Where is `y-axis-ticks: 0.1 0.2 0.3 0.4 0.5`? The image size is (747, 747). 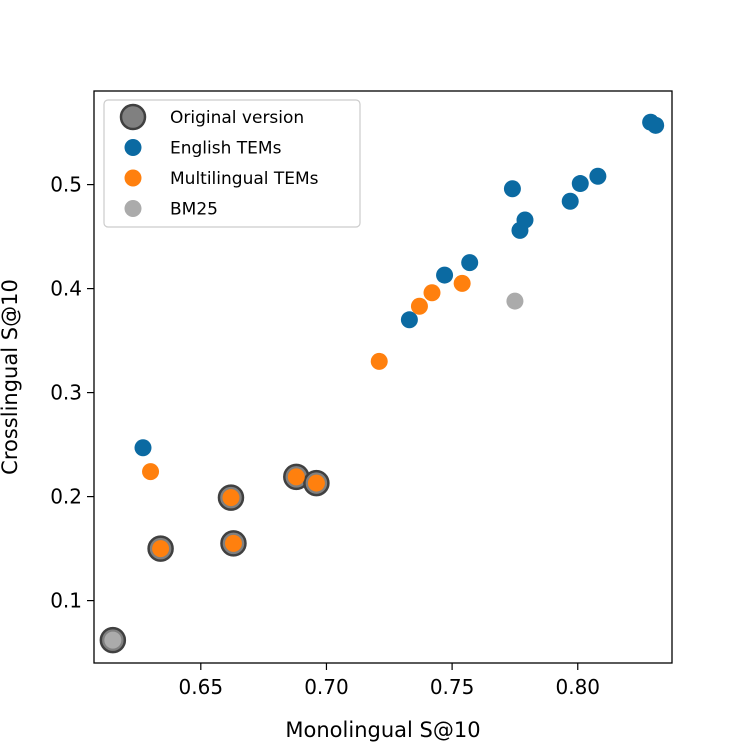 y-axis-ticks: 0.1 0.2 0.3 0.4 0.5 is located at coordinates (72, 393).